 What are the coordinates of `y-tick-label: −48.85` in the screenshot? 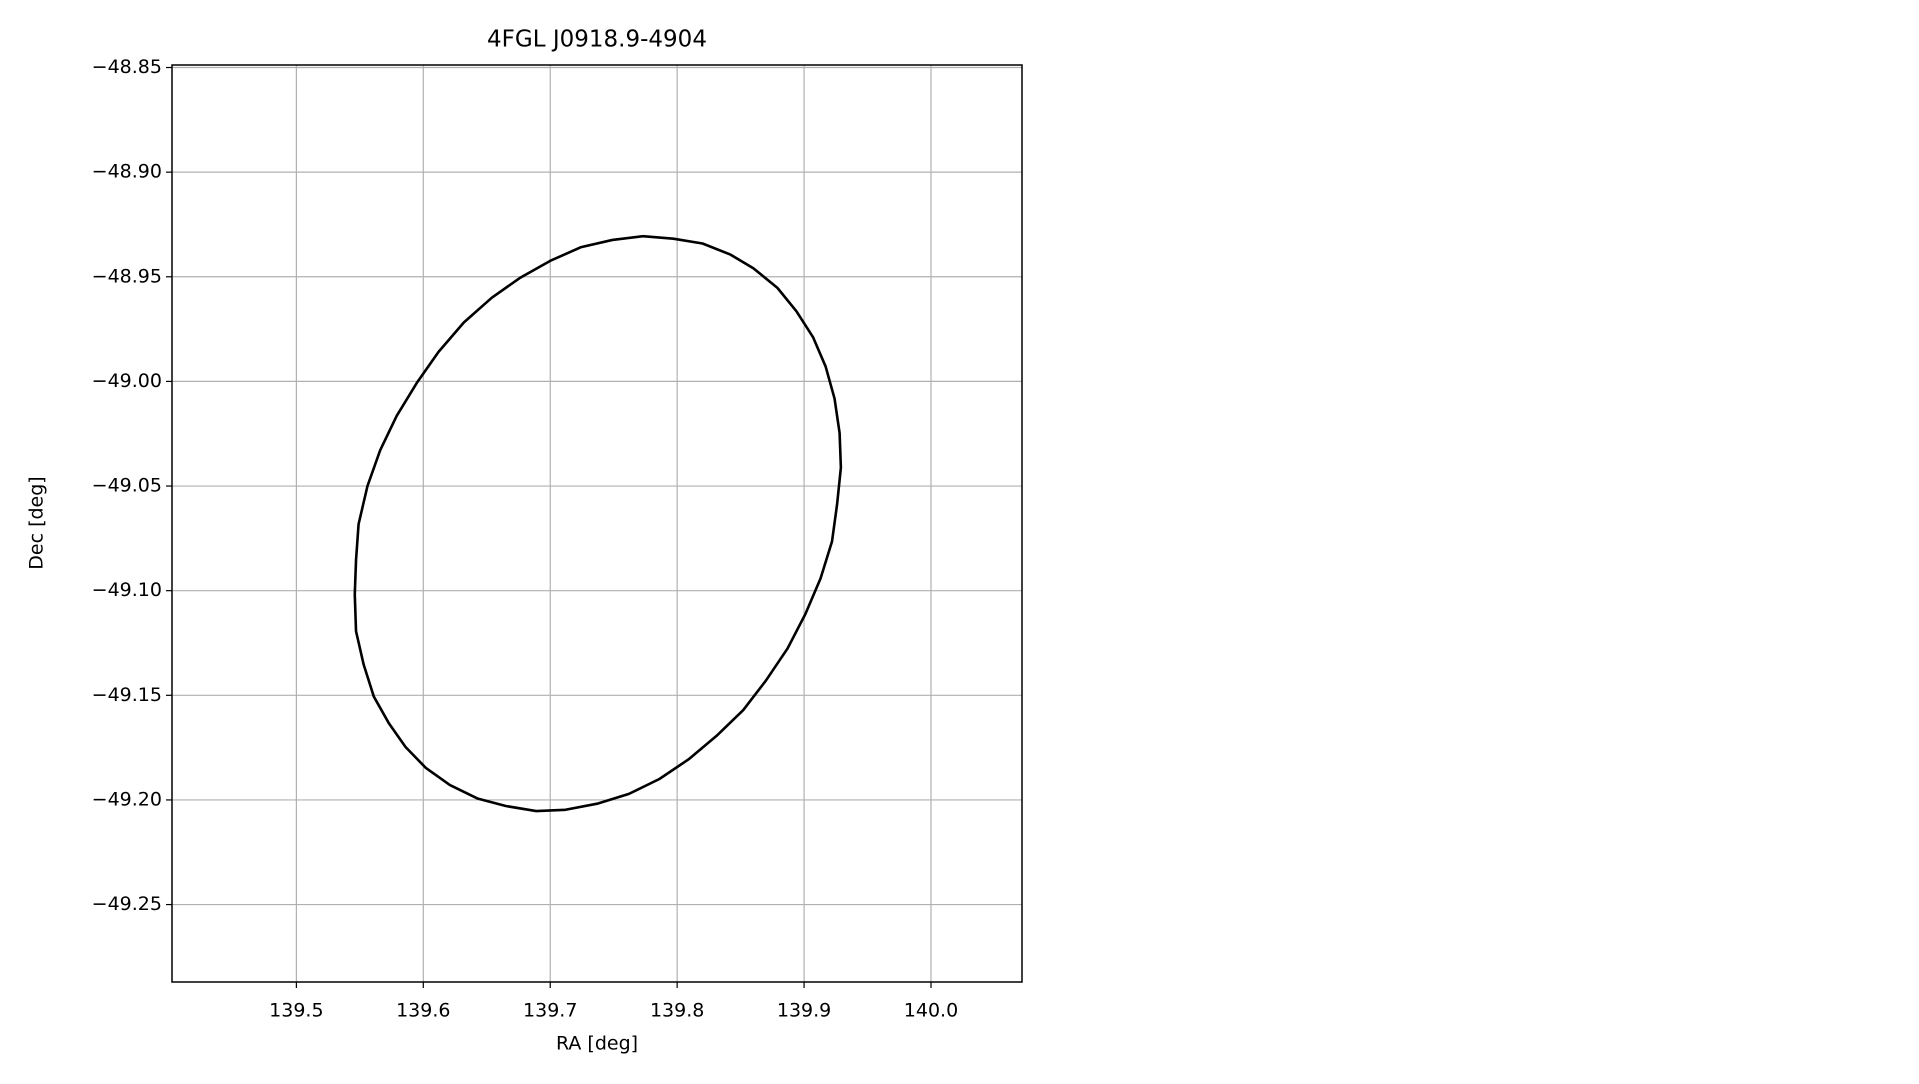 It's located at (127, 67).